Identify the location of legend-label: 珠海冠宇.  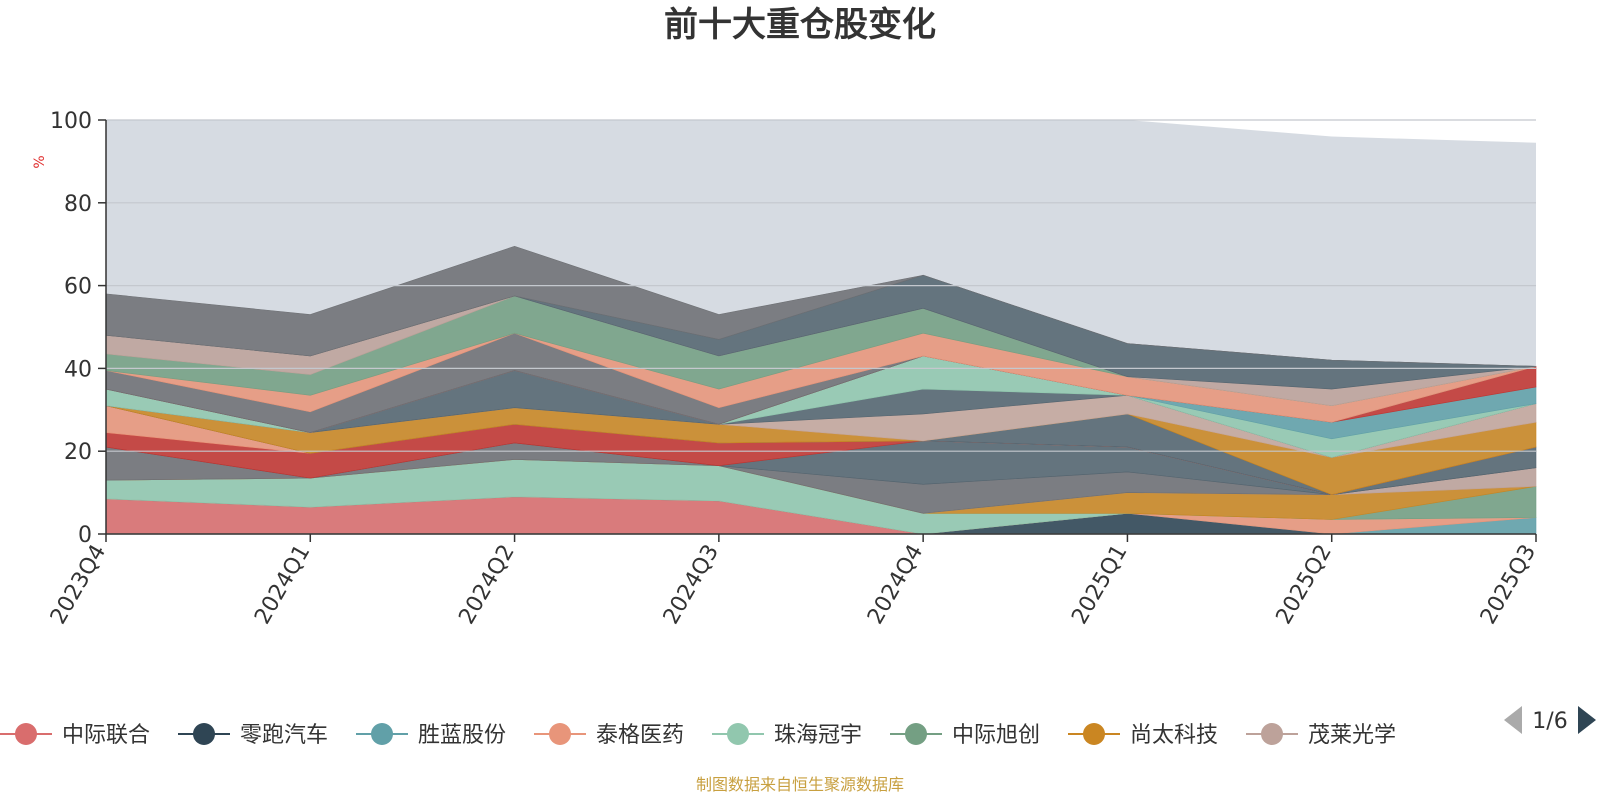
(818, 735).